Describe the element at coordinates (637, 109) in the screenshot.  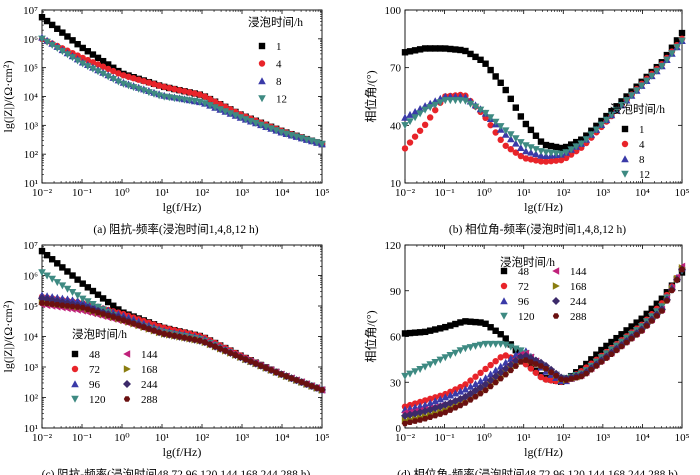
I see `legend-title: 浸泡时间/h` at that location.